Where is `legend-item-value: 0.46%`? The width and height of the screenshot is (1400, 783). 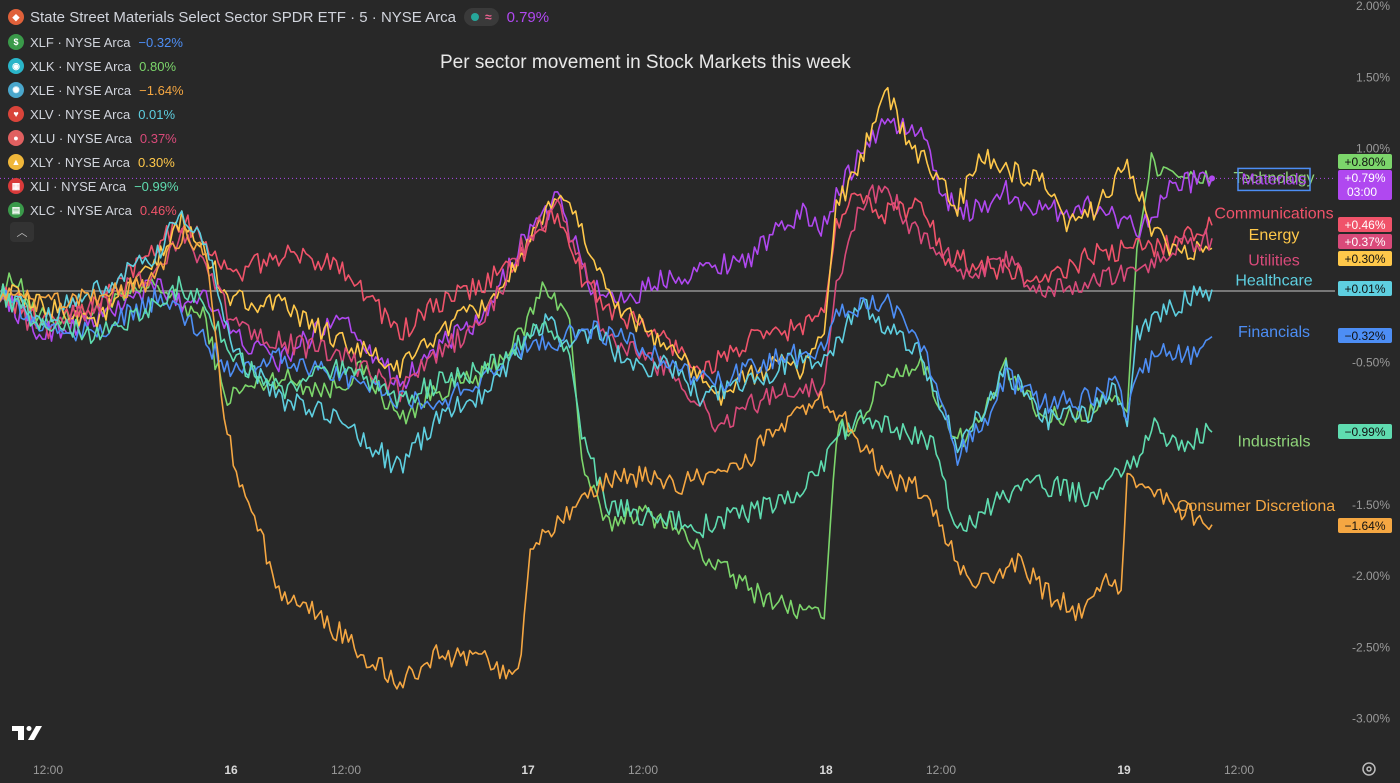
legend-item-value: 0.46% is located at coordinates (158, 210).